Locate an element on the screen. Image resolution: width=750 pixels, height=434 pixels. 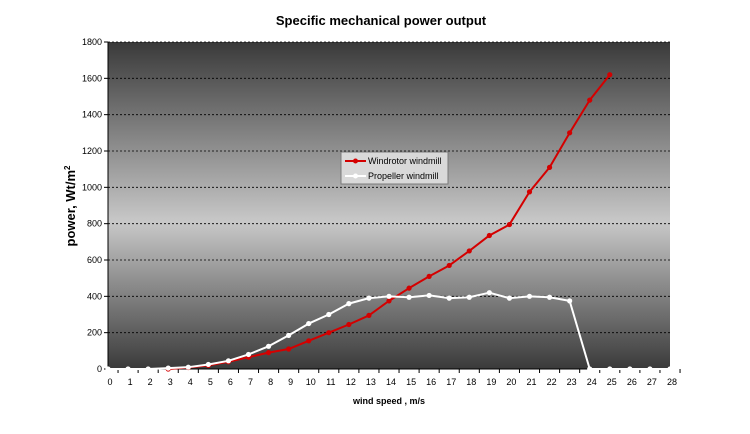
x-tick-label-8: 8 is located at coordinates (270, 382).